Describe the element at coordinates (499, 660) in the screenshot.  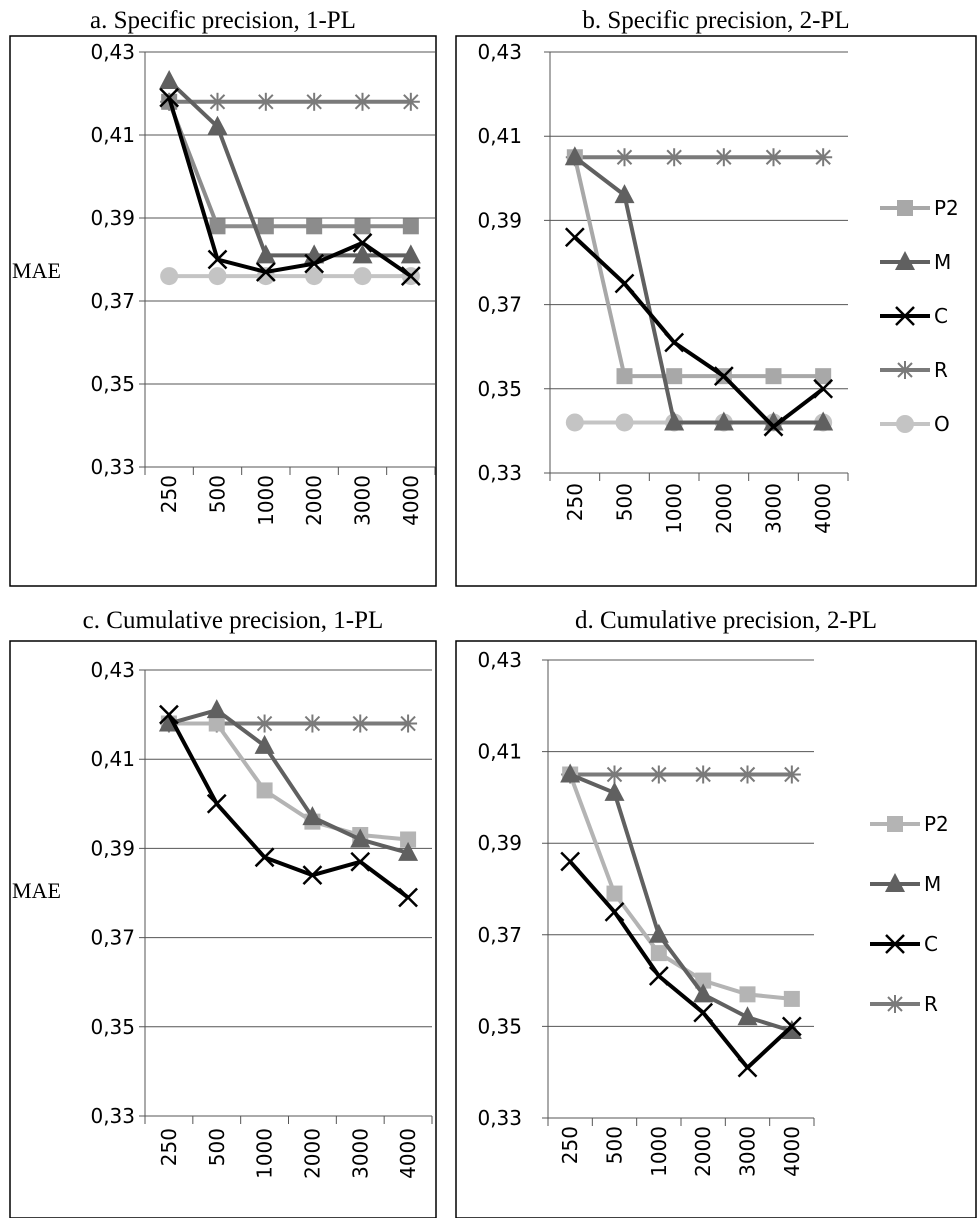
I see `y-tick-label: 0,43` at that location.